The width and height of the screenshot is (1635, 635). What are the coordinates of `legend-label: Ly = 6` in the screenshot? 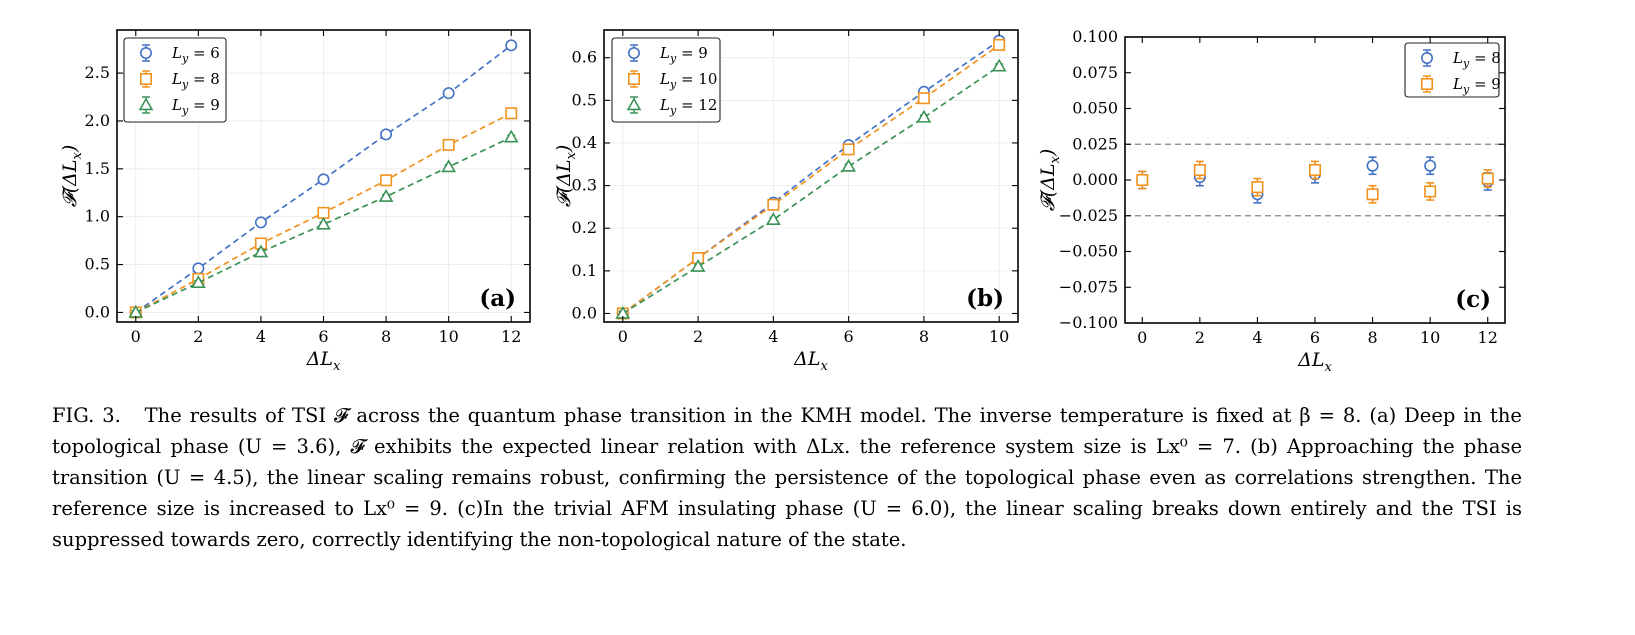 It's located at (195, 54).